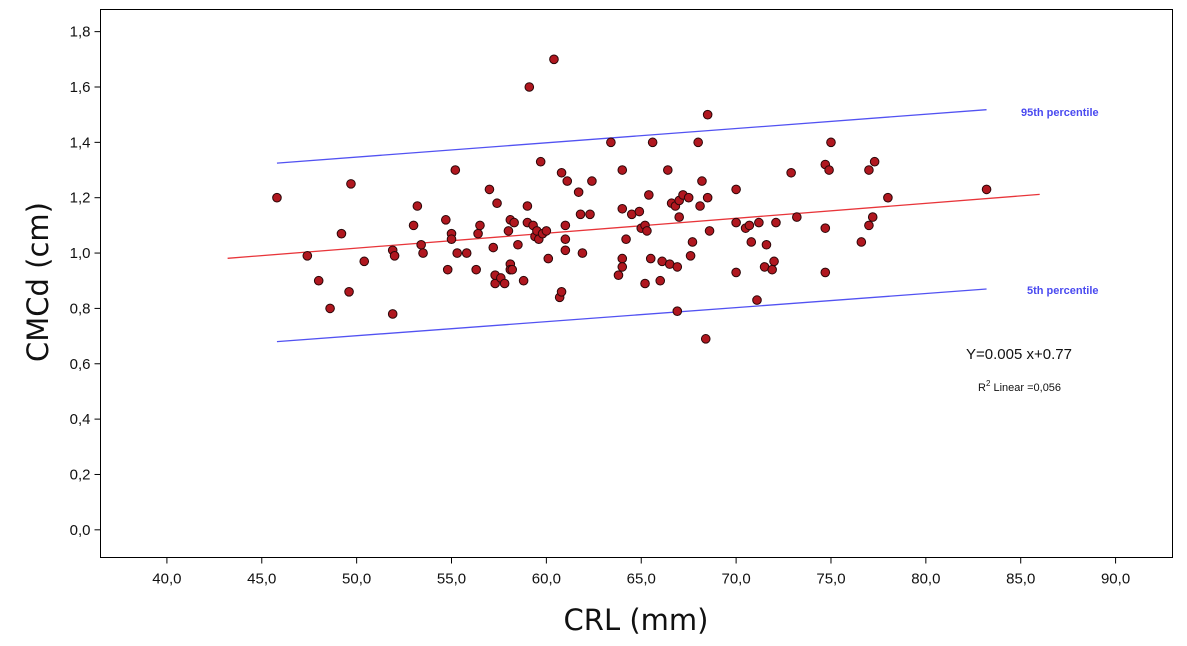  What do you see at coordinates (80, 253) in the screenshot?
I see `y-tick-label: 1,0` at bounding box center [80, 253].